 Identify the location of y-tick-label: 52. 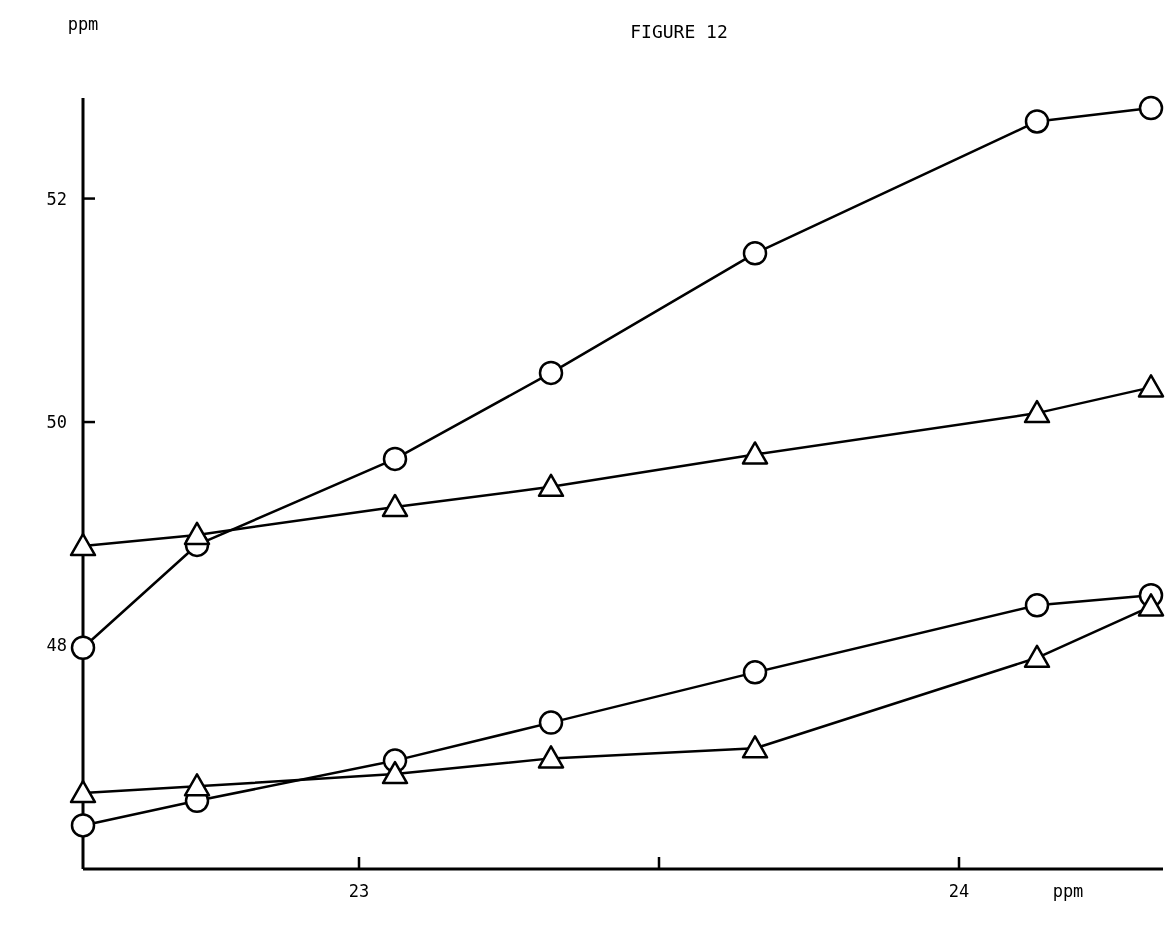
(56, 198).